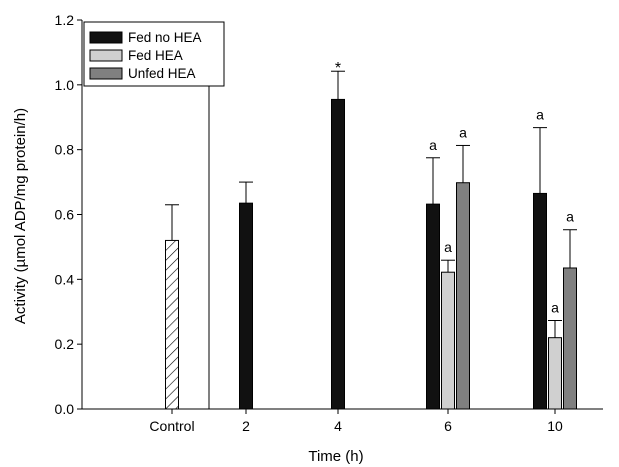 The width and height of the screenshot is (619, 467). Describe the element at coordinates (338, 68) in the screenshot. I see `significance-label: *` at that location.